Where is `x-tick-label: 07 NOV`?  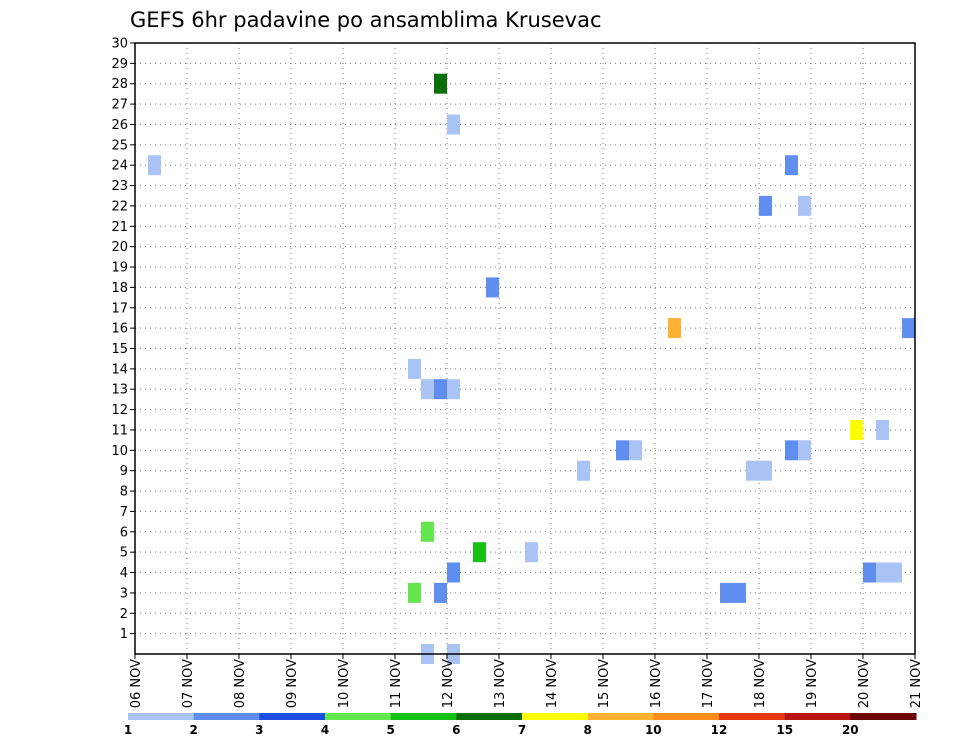 x-tick-label: 07 NOV is located at coordinates (188, 683).